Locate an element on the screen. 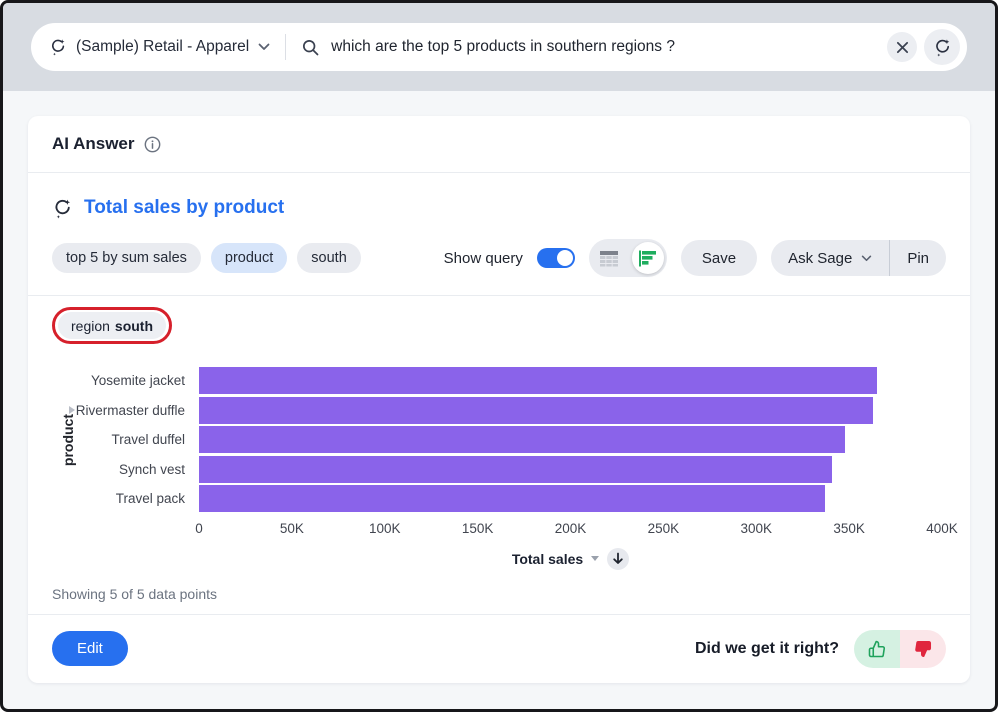 The image size is (998, 712). sort-descending-button is located at coordinates (618, 558).